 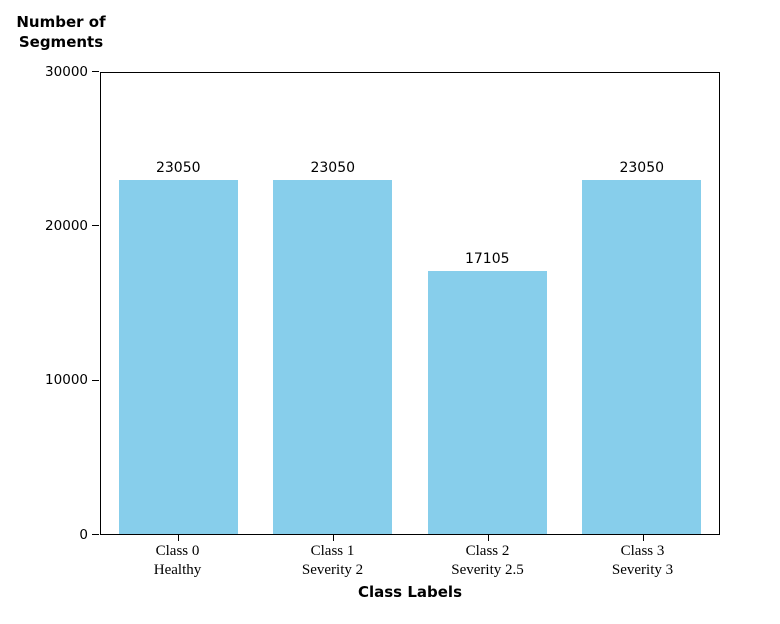 I want to click on x-category-label: Class 0 Healthy, so click(x=177, y=560).